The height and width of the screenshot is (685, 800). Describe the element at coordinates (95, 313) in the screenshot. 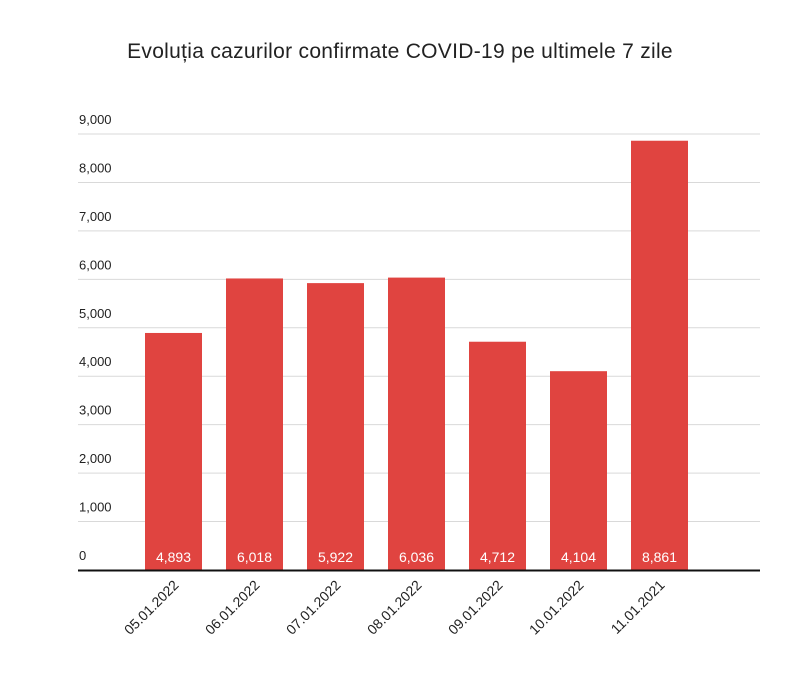

I see `y-tick-label: 5,000` at that location.